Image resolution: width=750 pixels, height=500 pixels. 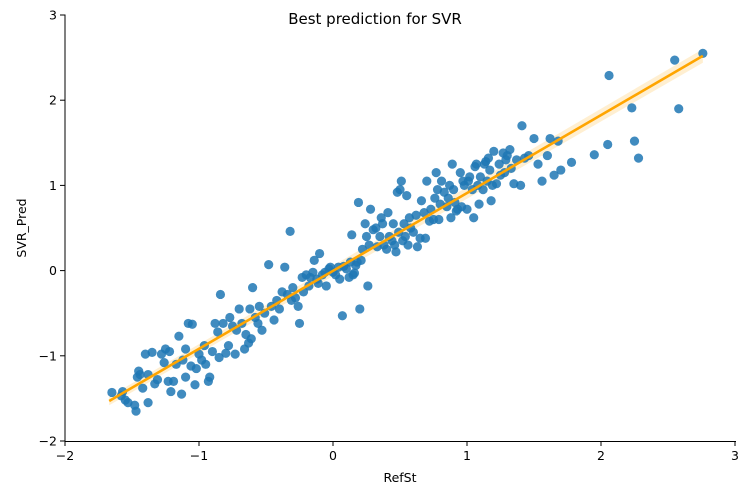 What do you see at coordinates (65, 455) in the screenshot?
I see `x-tick-label: −2` at bounding box center [65, 455].